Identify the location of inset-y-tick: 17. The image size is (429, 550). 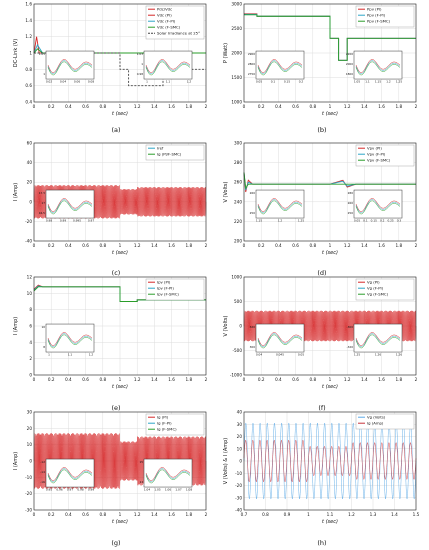
(43, 203).